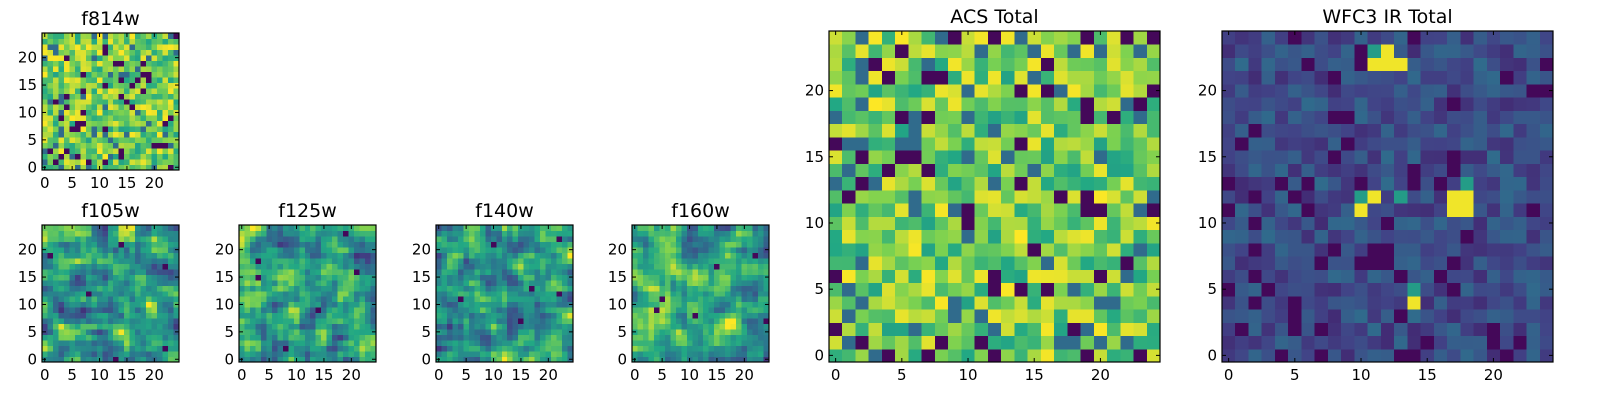 This screenshot has height=400, width=1600. I want to click on y-tick-label: 15, so click(421, 277).